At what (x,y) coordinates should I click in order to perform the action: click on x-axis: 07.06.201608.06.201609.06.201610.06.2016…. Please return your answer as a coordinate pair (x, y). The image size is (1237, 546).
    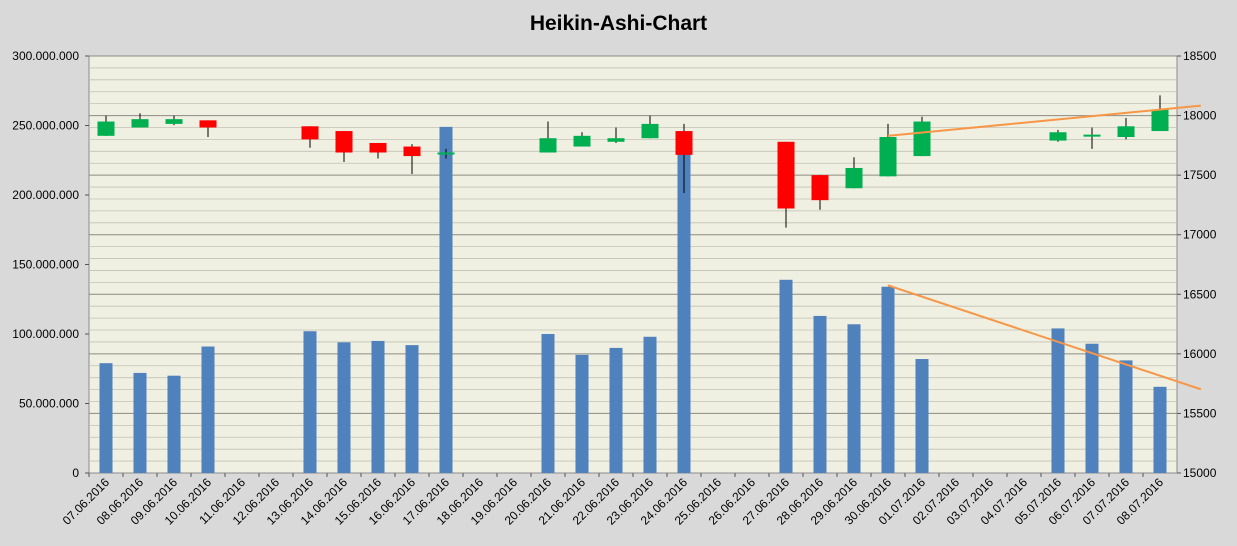
    Looking at the image, I should click on (613, 500).